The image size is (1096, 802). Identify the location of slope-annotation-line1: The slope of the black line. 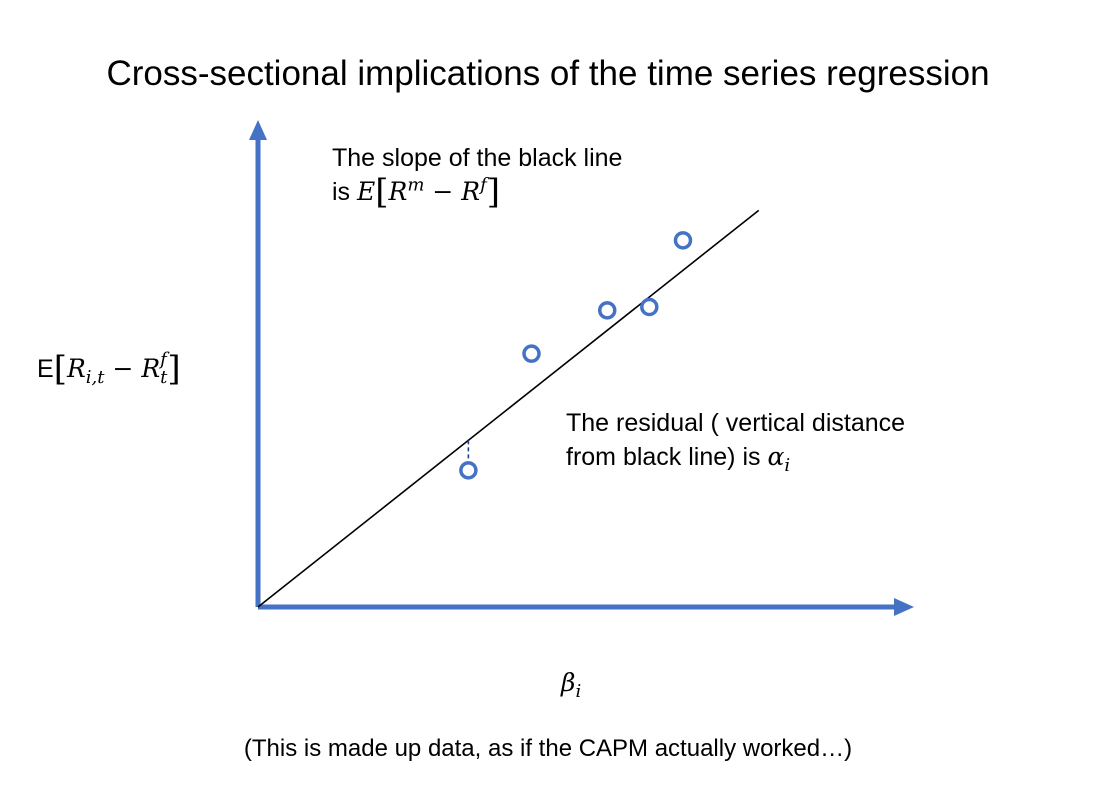
(477, 158).